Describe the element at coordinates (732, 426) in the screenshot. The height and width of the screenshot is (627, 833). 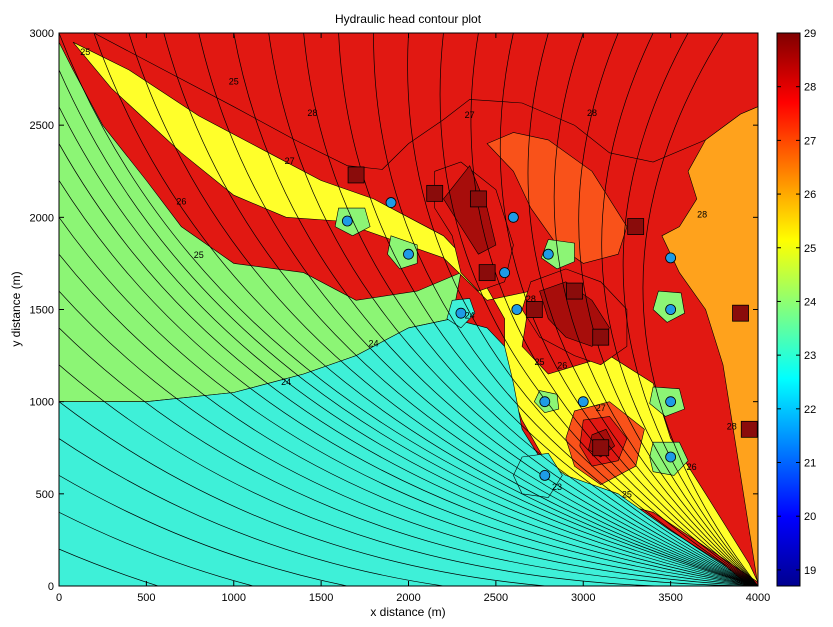
I see `contour-label-17: 28` at that location.